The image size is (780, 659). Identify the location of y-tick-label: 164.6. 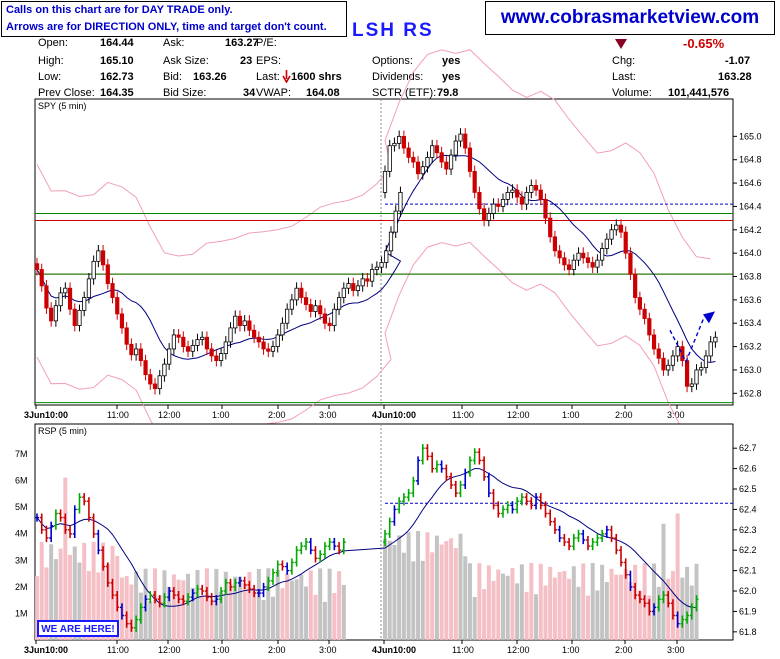
(750, 183).